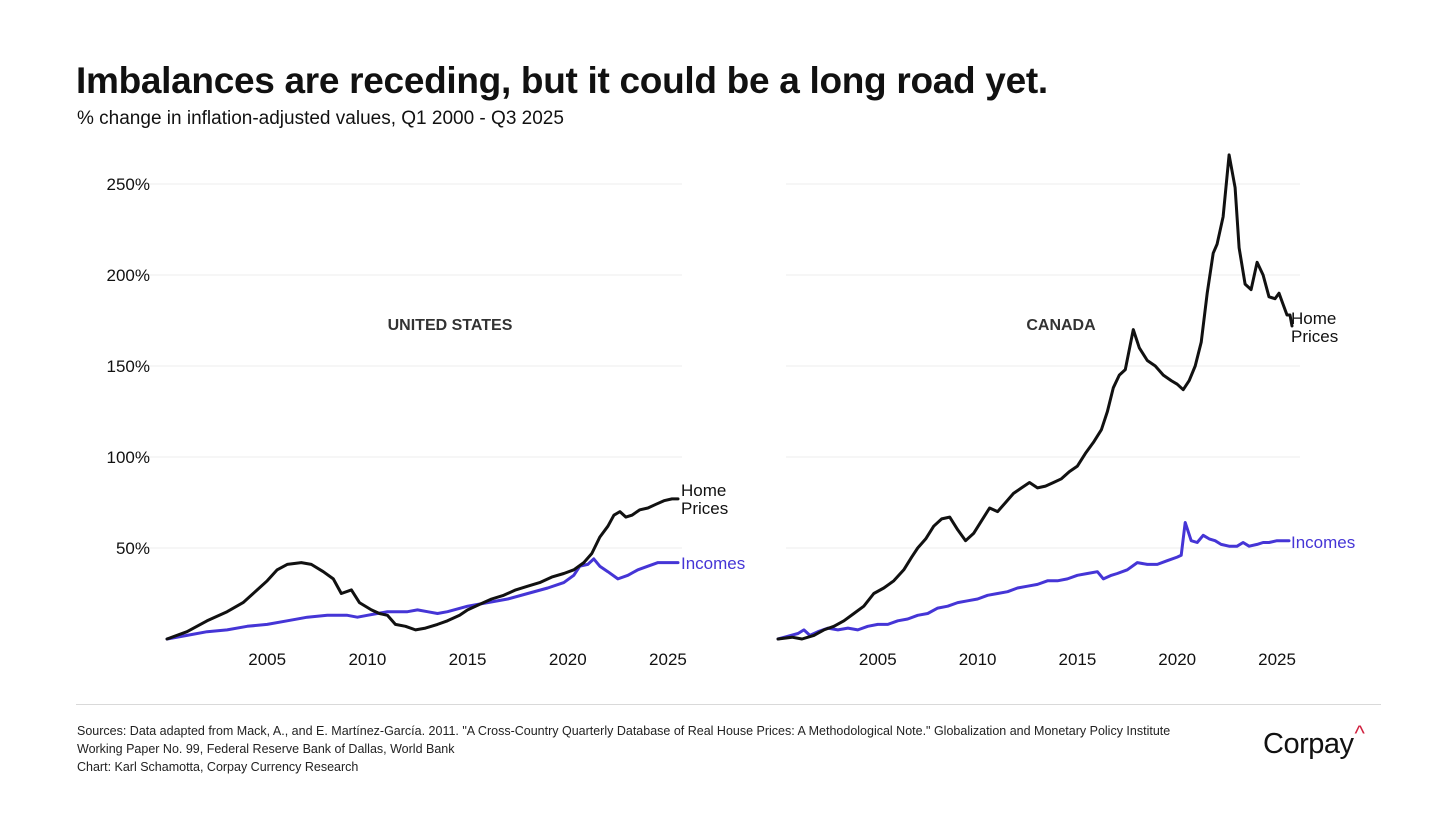 The image size is (1456, 819). I want to click on y-tick-label: 150%, so click(128, 366).